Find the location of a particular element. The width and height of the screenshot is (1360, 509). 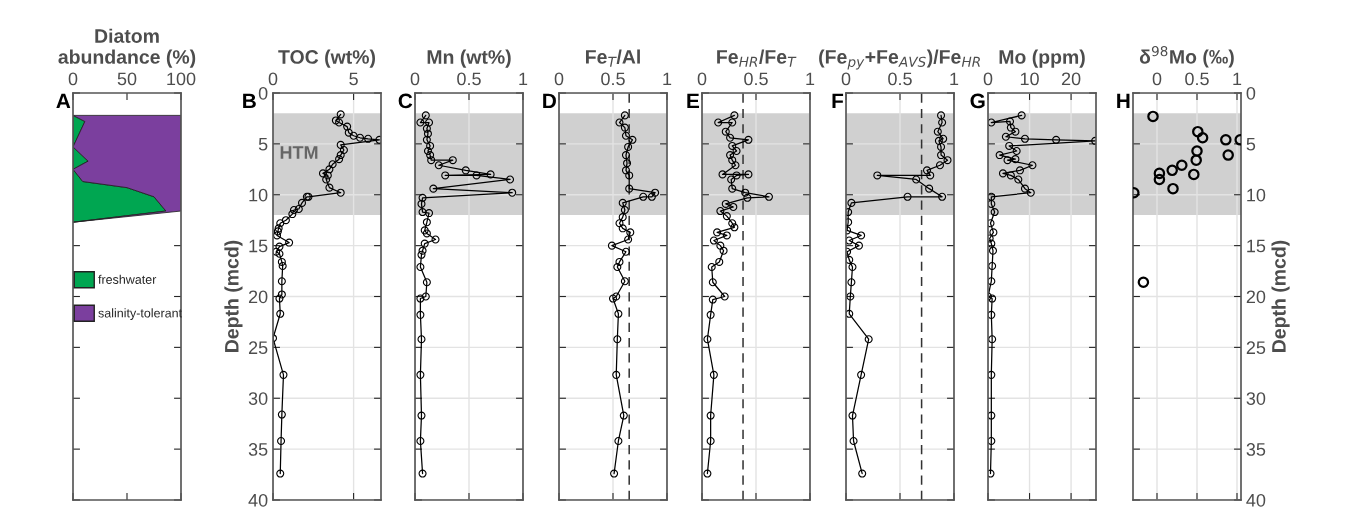

x-axis-title: Diatom abundance (%) is located at coordinates (127, 48).